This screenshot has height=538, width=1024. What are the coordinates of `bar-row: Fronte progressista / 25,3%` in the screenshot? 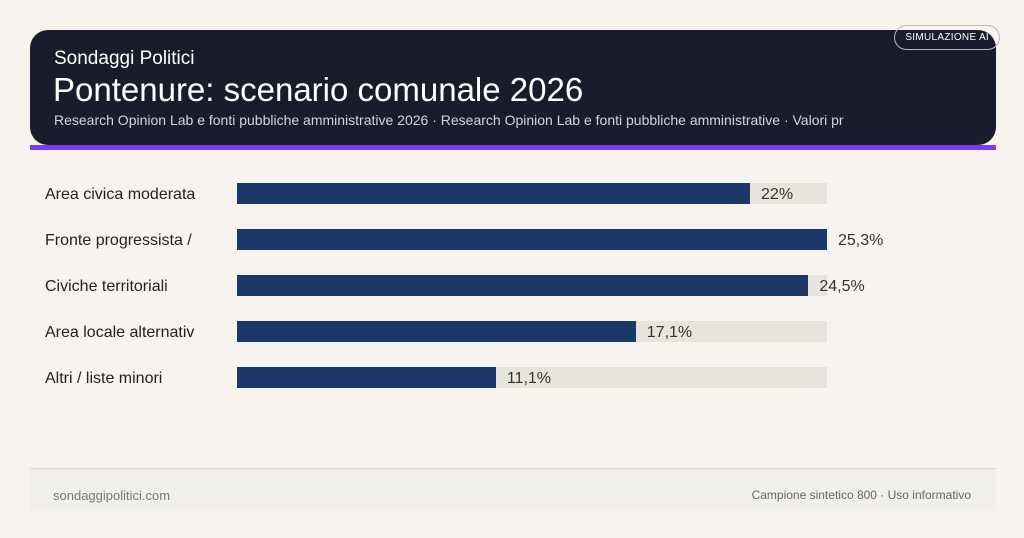 It's located at (512, 240).